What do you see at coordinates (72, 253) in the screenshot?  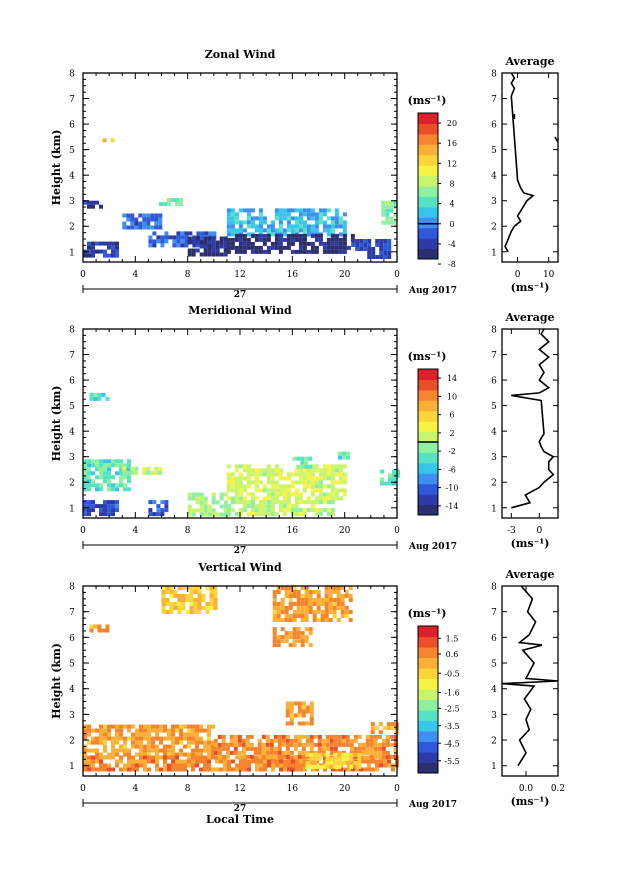 I see `y-tick-label: 1` at bounding box center [72, 253].